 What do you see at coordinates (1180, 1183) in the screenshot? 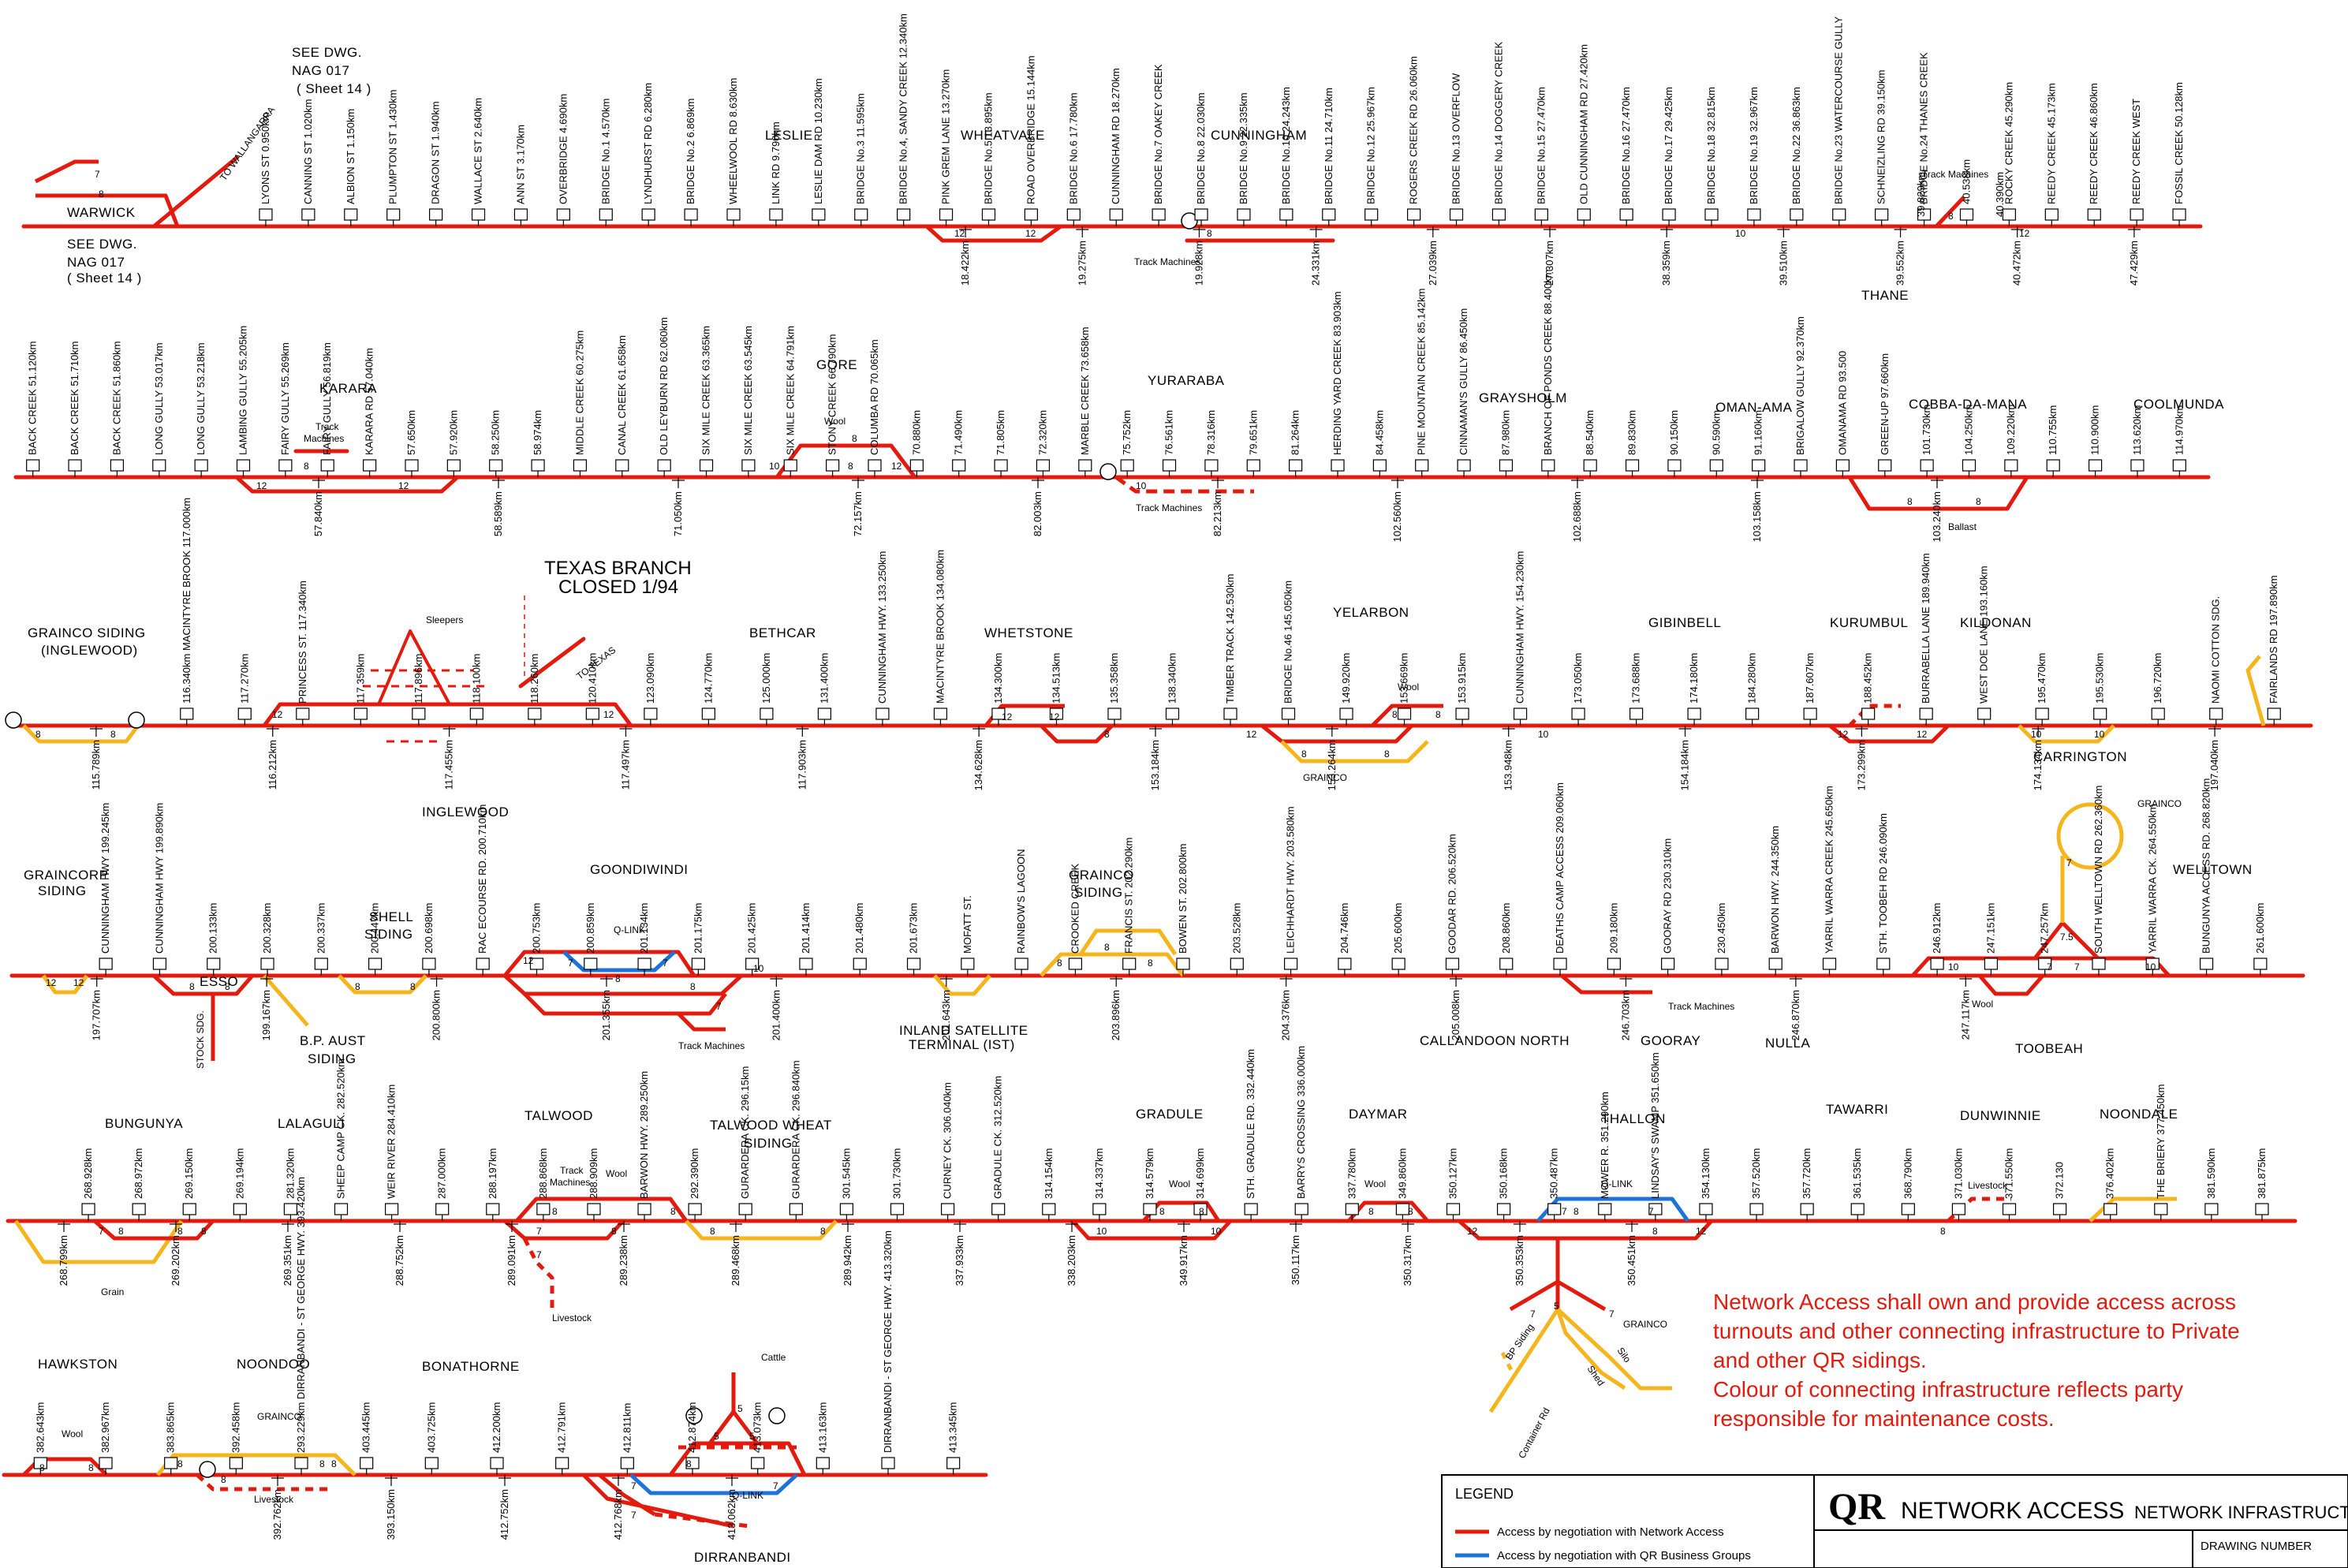
I see `label-wool-r5b: Wool` at bounding box center [1180, 1183].